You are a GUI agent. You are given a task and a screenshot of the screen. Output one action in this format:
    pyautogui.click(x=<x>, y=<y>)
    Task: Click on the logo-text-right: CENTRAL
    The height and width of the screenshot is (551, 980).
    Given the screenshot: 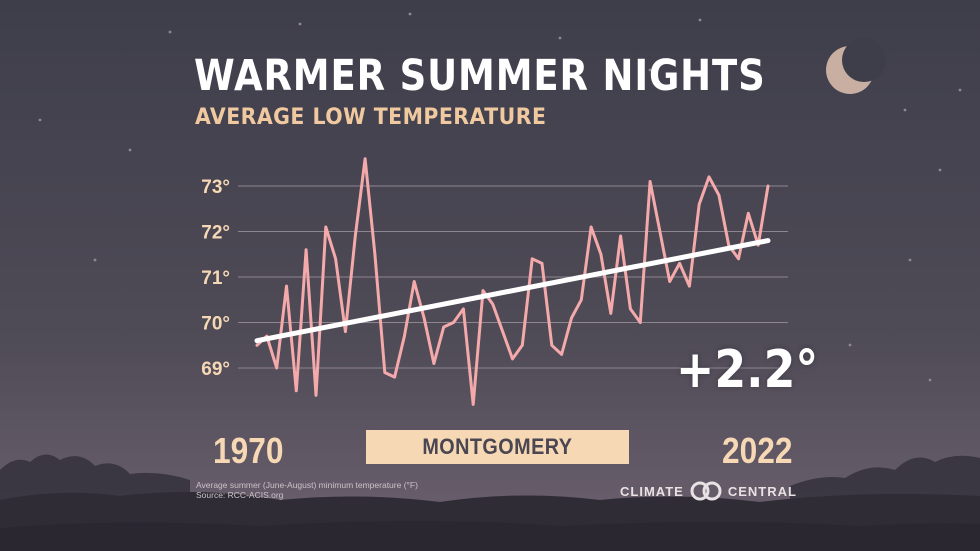 What is the action you would take?
    pyautogui.click(x=762, y=491)
    